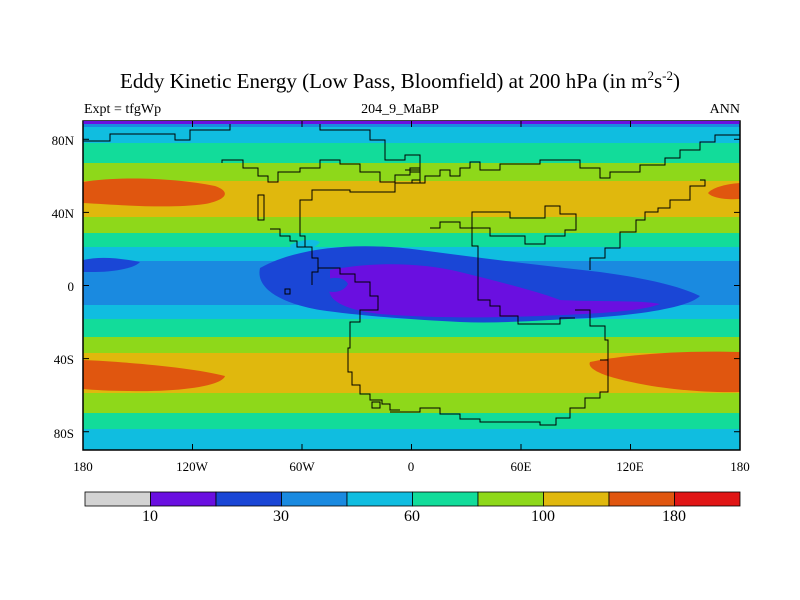  What do you see at coordinates (411, 466) in the screenshot?
I see `x-label-0: 0` at bounding box center [411, 466].